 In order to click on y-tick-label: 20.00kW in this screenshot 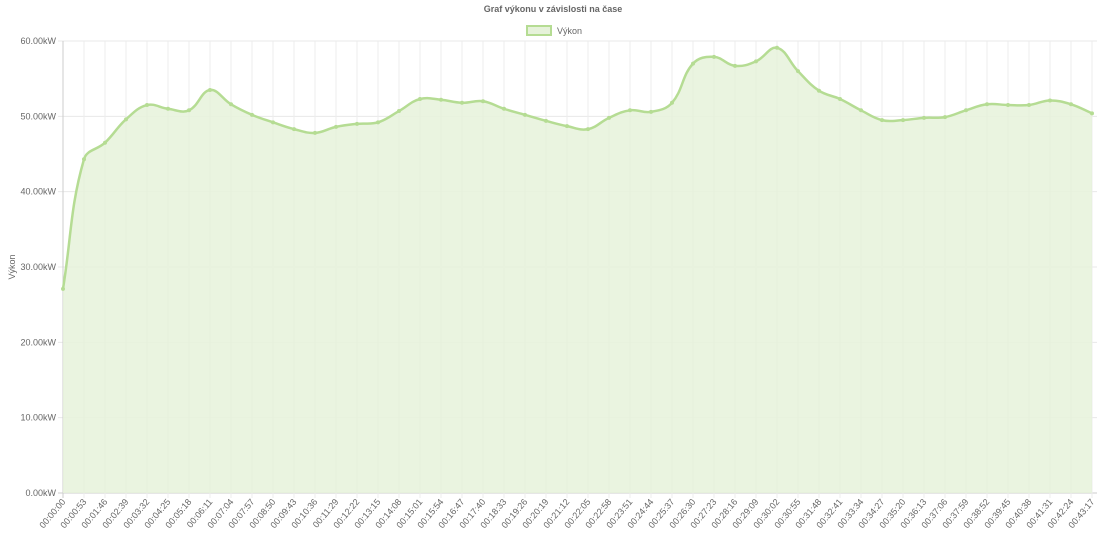, I will do `click(38, 342)`.